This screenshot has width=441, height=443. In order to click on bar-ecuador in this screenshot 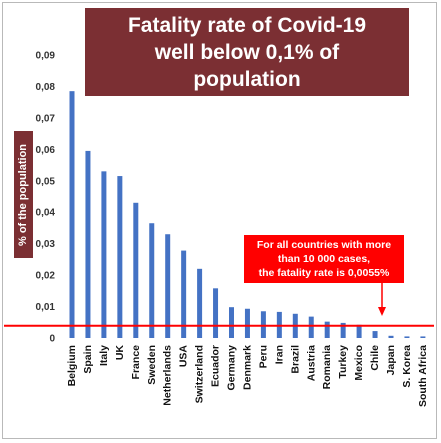, I will do `click(216, 313)`.